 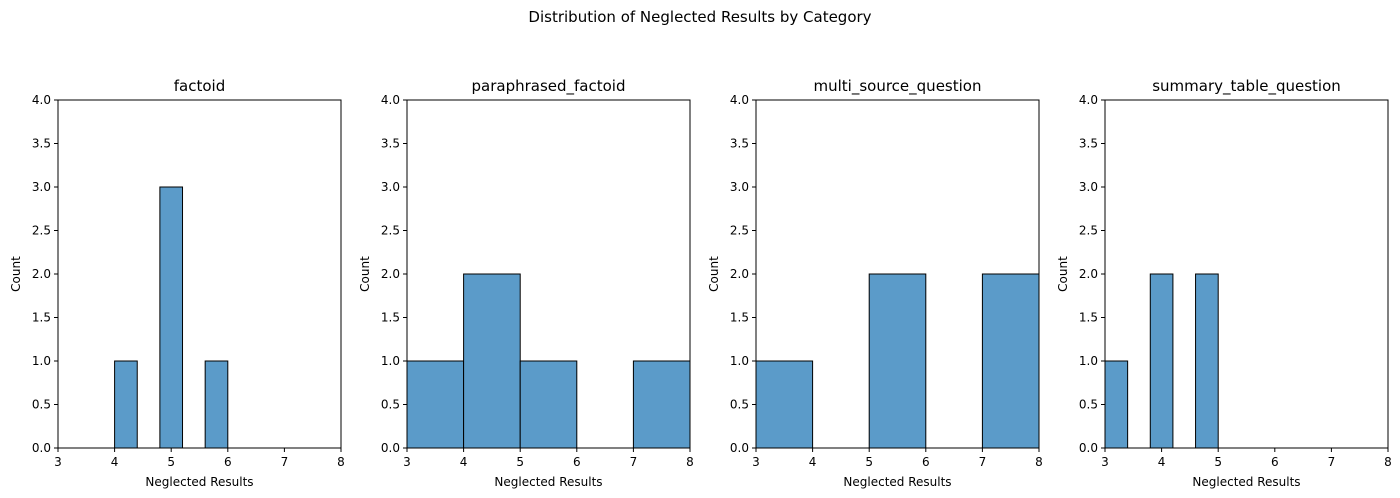 I want to click on panel-title: multi_source_question, so click(x=898, y=86).